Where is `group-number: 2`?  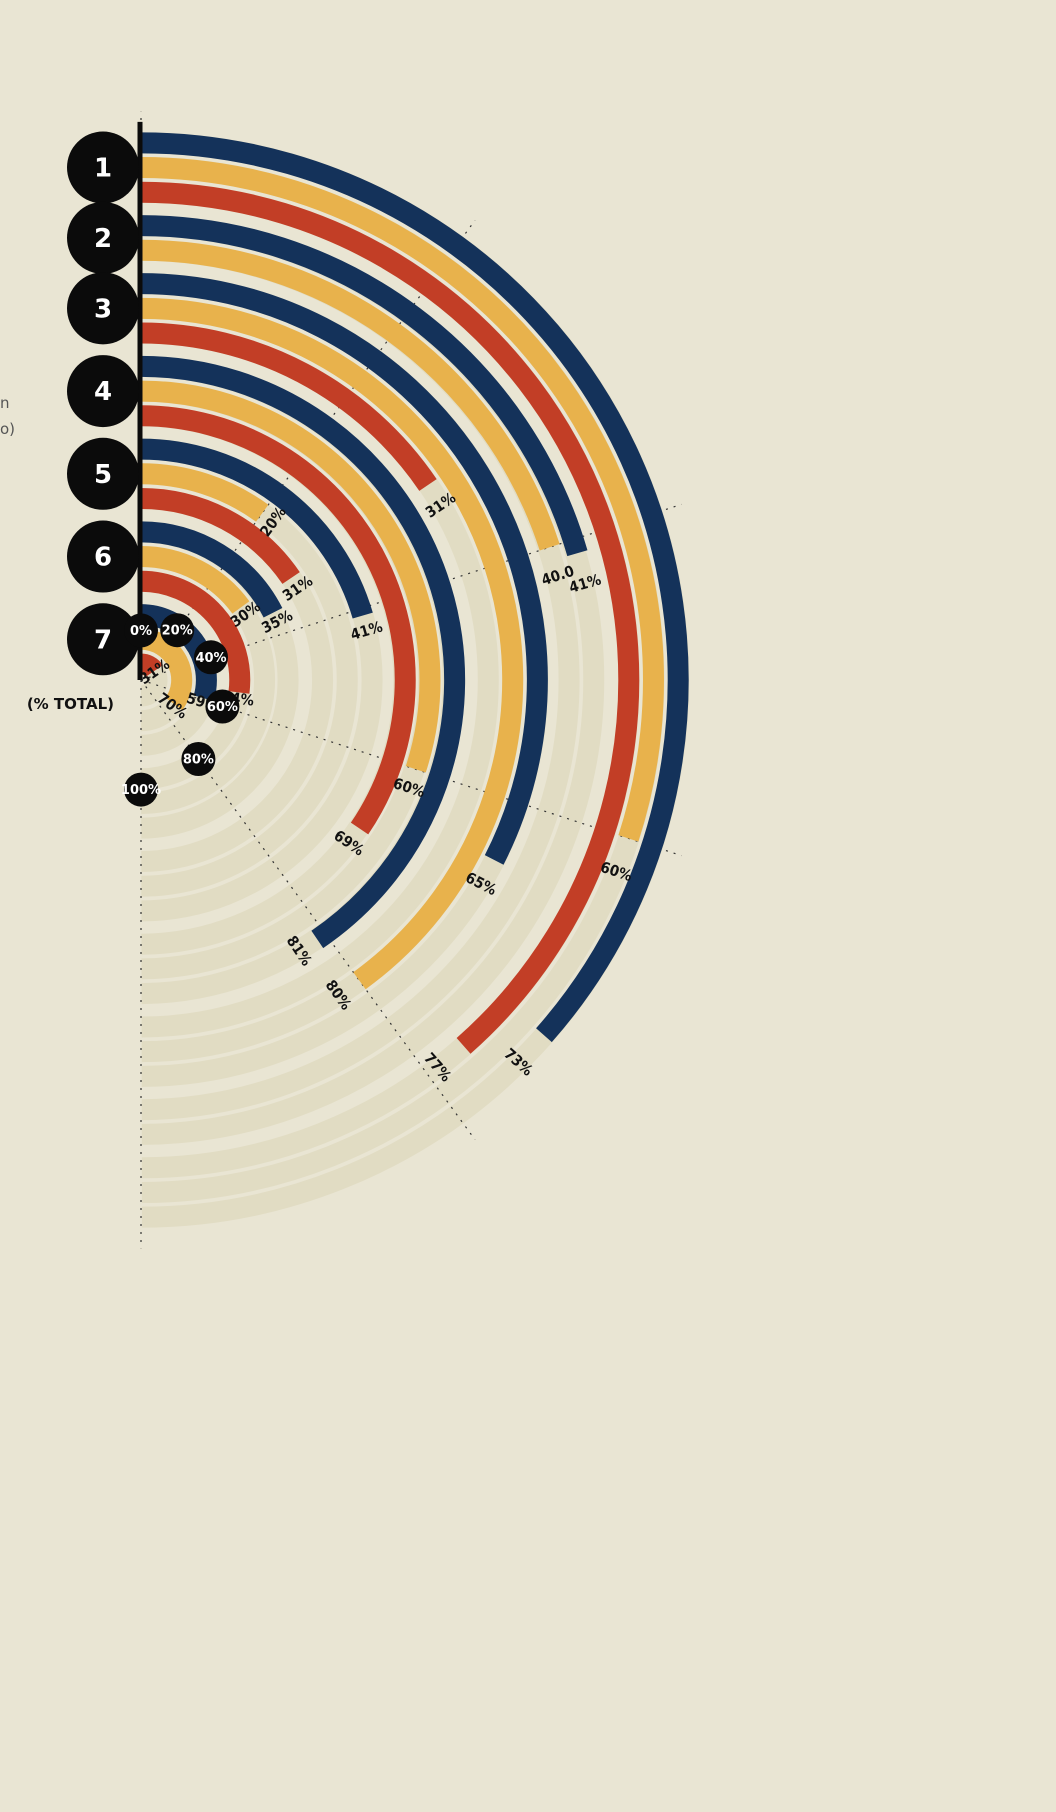
group-number: 2 is located at coordinates (103, 239).